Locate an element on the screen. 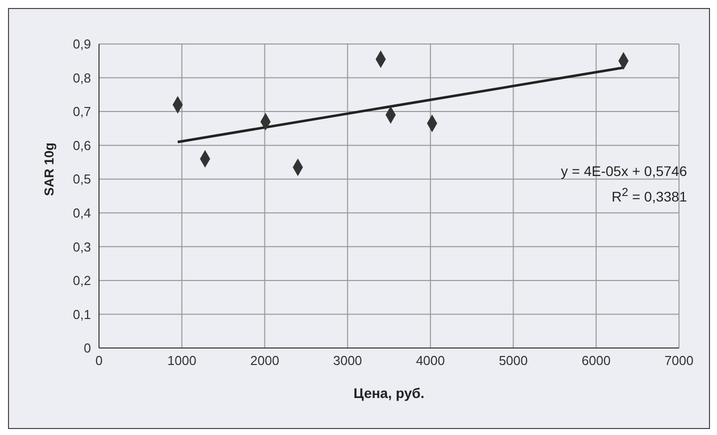 This screenshot has height=435, width=717. x-tick-label: 7000 is located at coordinates (679, 360).